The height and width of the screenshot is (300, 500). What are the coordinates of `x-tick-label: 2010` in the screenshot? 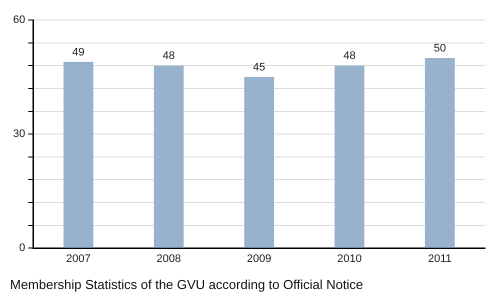 It's located at (349, 258).